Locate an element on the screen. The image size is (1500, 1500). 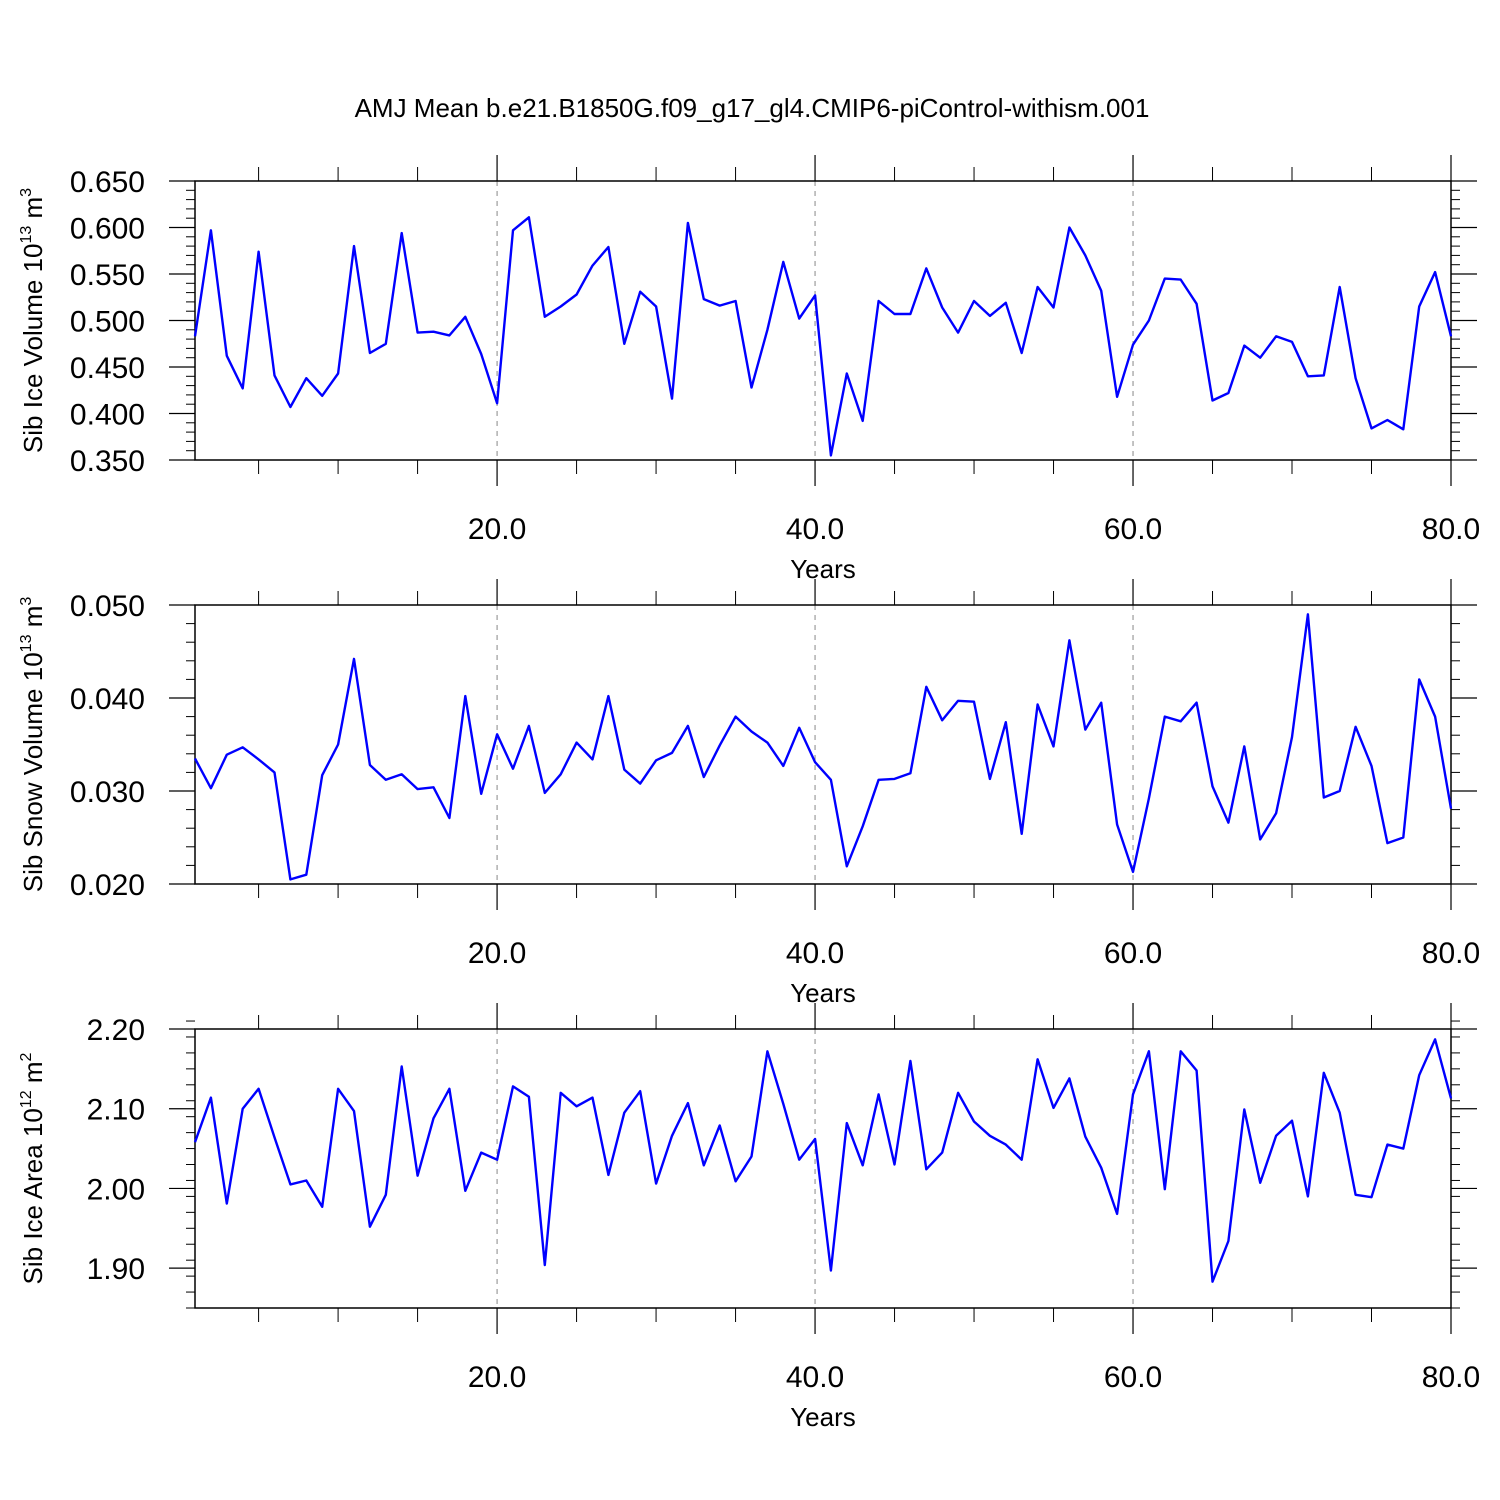
y-tick-label: 2.20 is located at coordinates (116, 1030).